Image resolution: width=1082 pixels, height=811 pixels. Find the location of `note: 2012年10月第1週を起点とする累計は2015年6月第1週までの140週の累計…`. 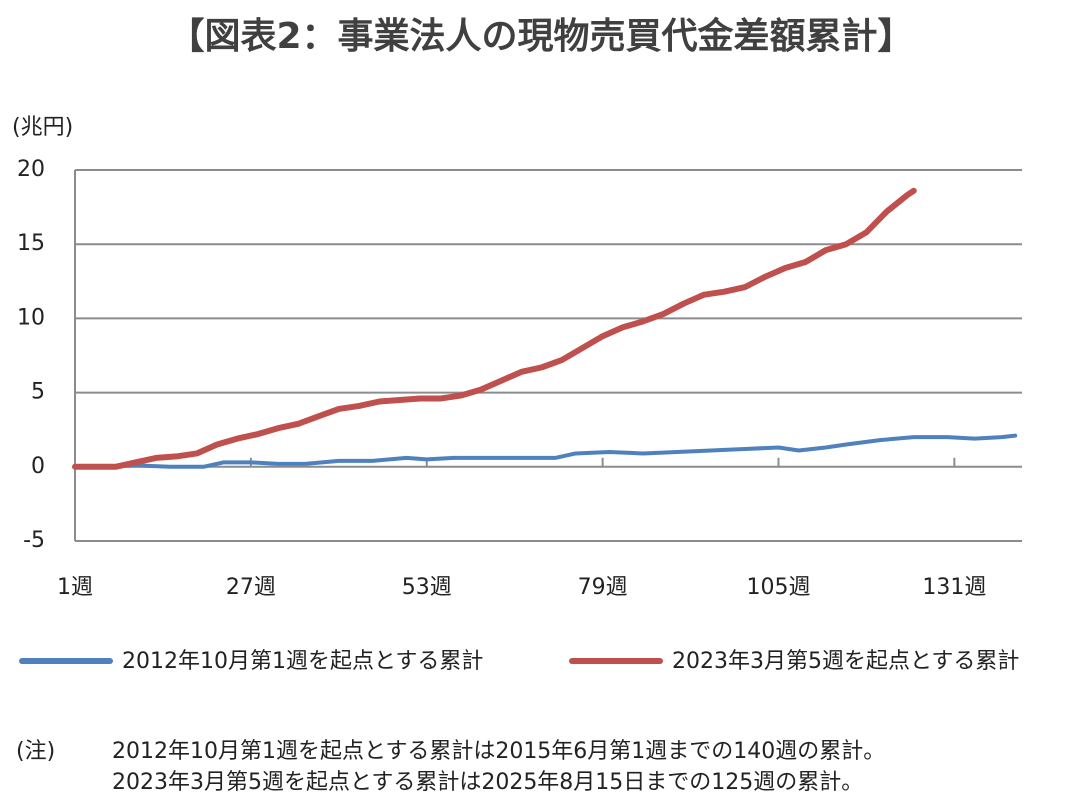

note: 2012年10月第1週を起点とする累計は2015年6月第1週までの140週の累計… is located at coordinates (498, 751).